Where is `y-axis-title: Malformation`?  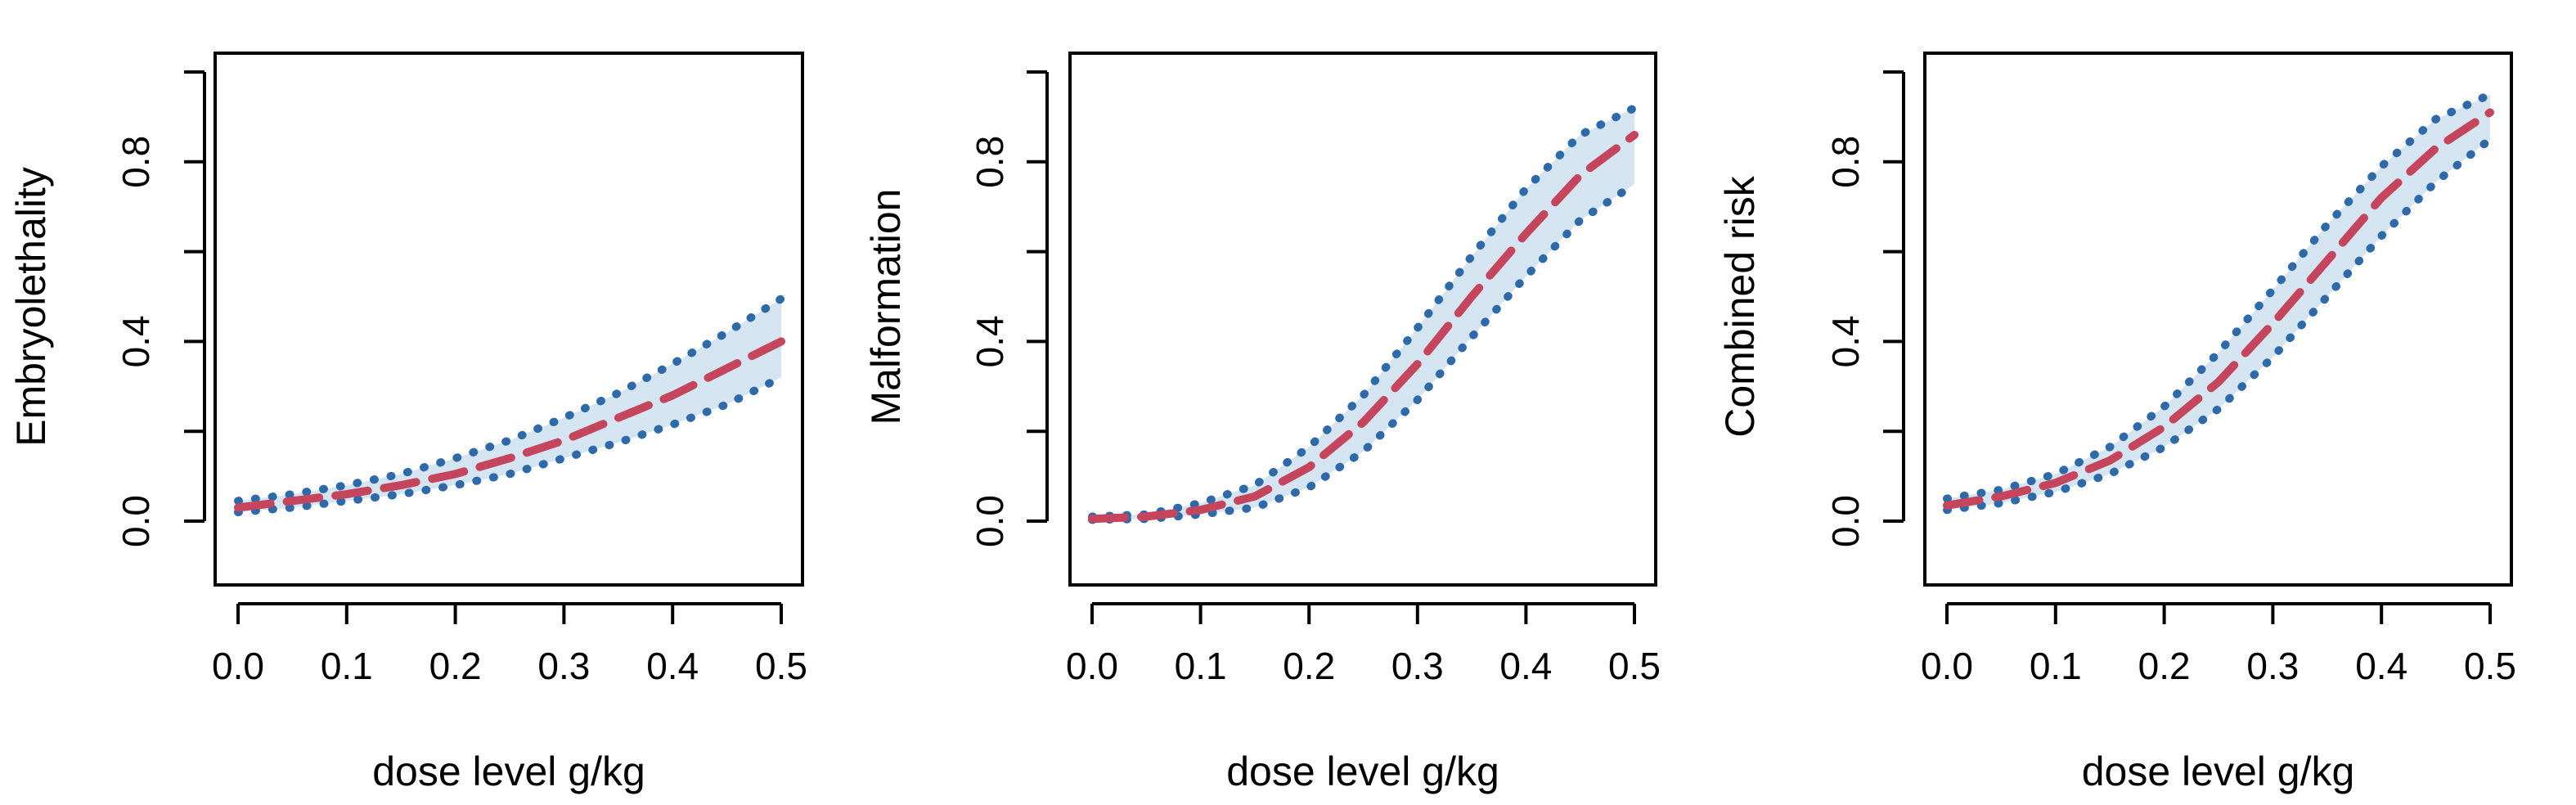
y-axis-title: Malformation is located at coordinates (886, 307).